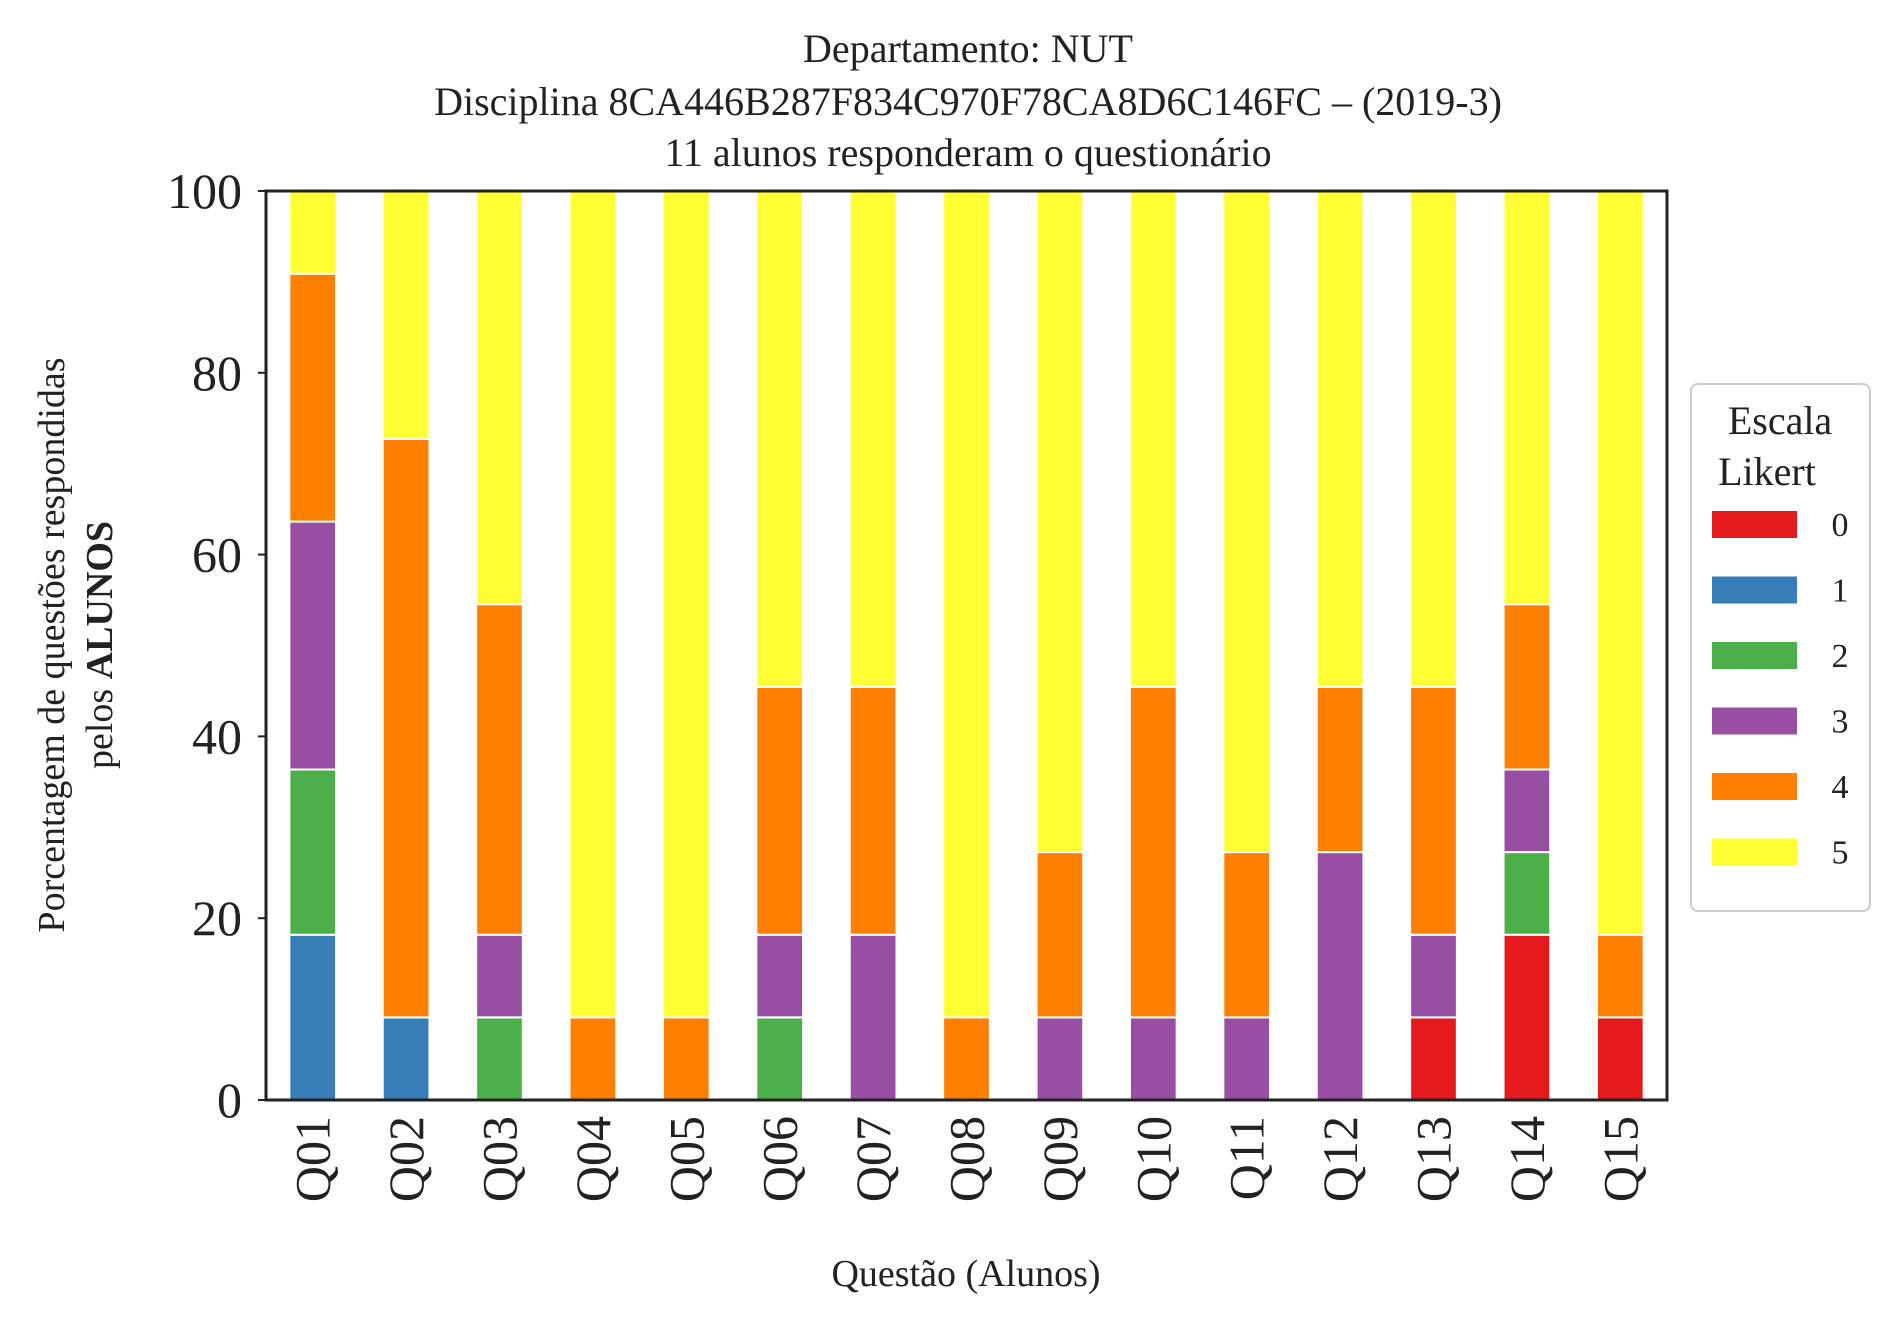 This screenshot has width=1892, height=1323. I want to click on chart-title-line-1: Departamento: NUT, so click(968, 48).